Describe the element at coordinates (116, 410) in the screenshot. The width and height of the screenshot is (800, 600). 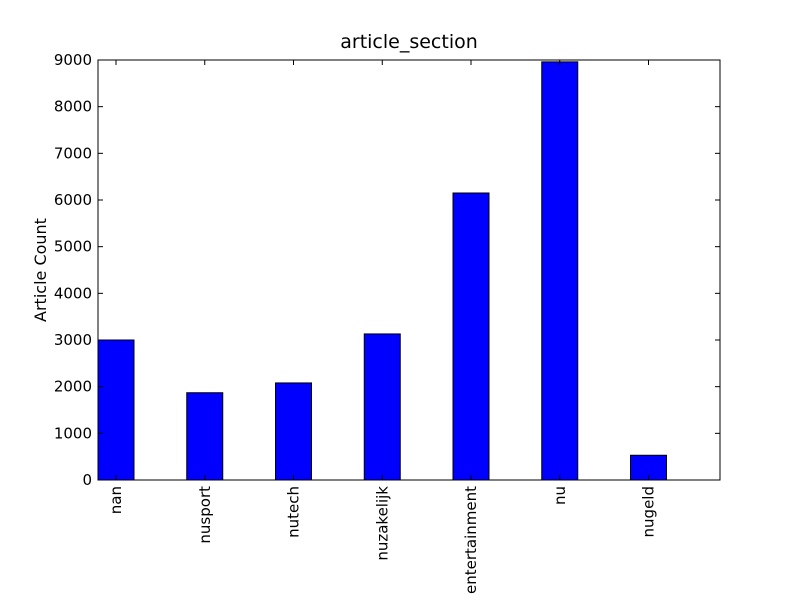
I see `bar-nan` at that location.